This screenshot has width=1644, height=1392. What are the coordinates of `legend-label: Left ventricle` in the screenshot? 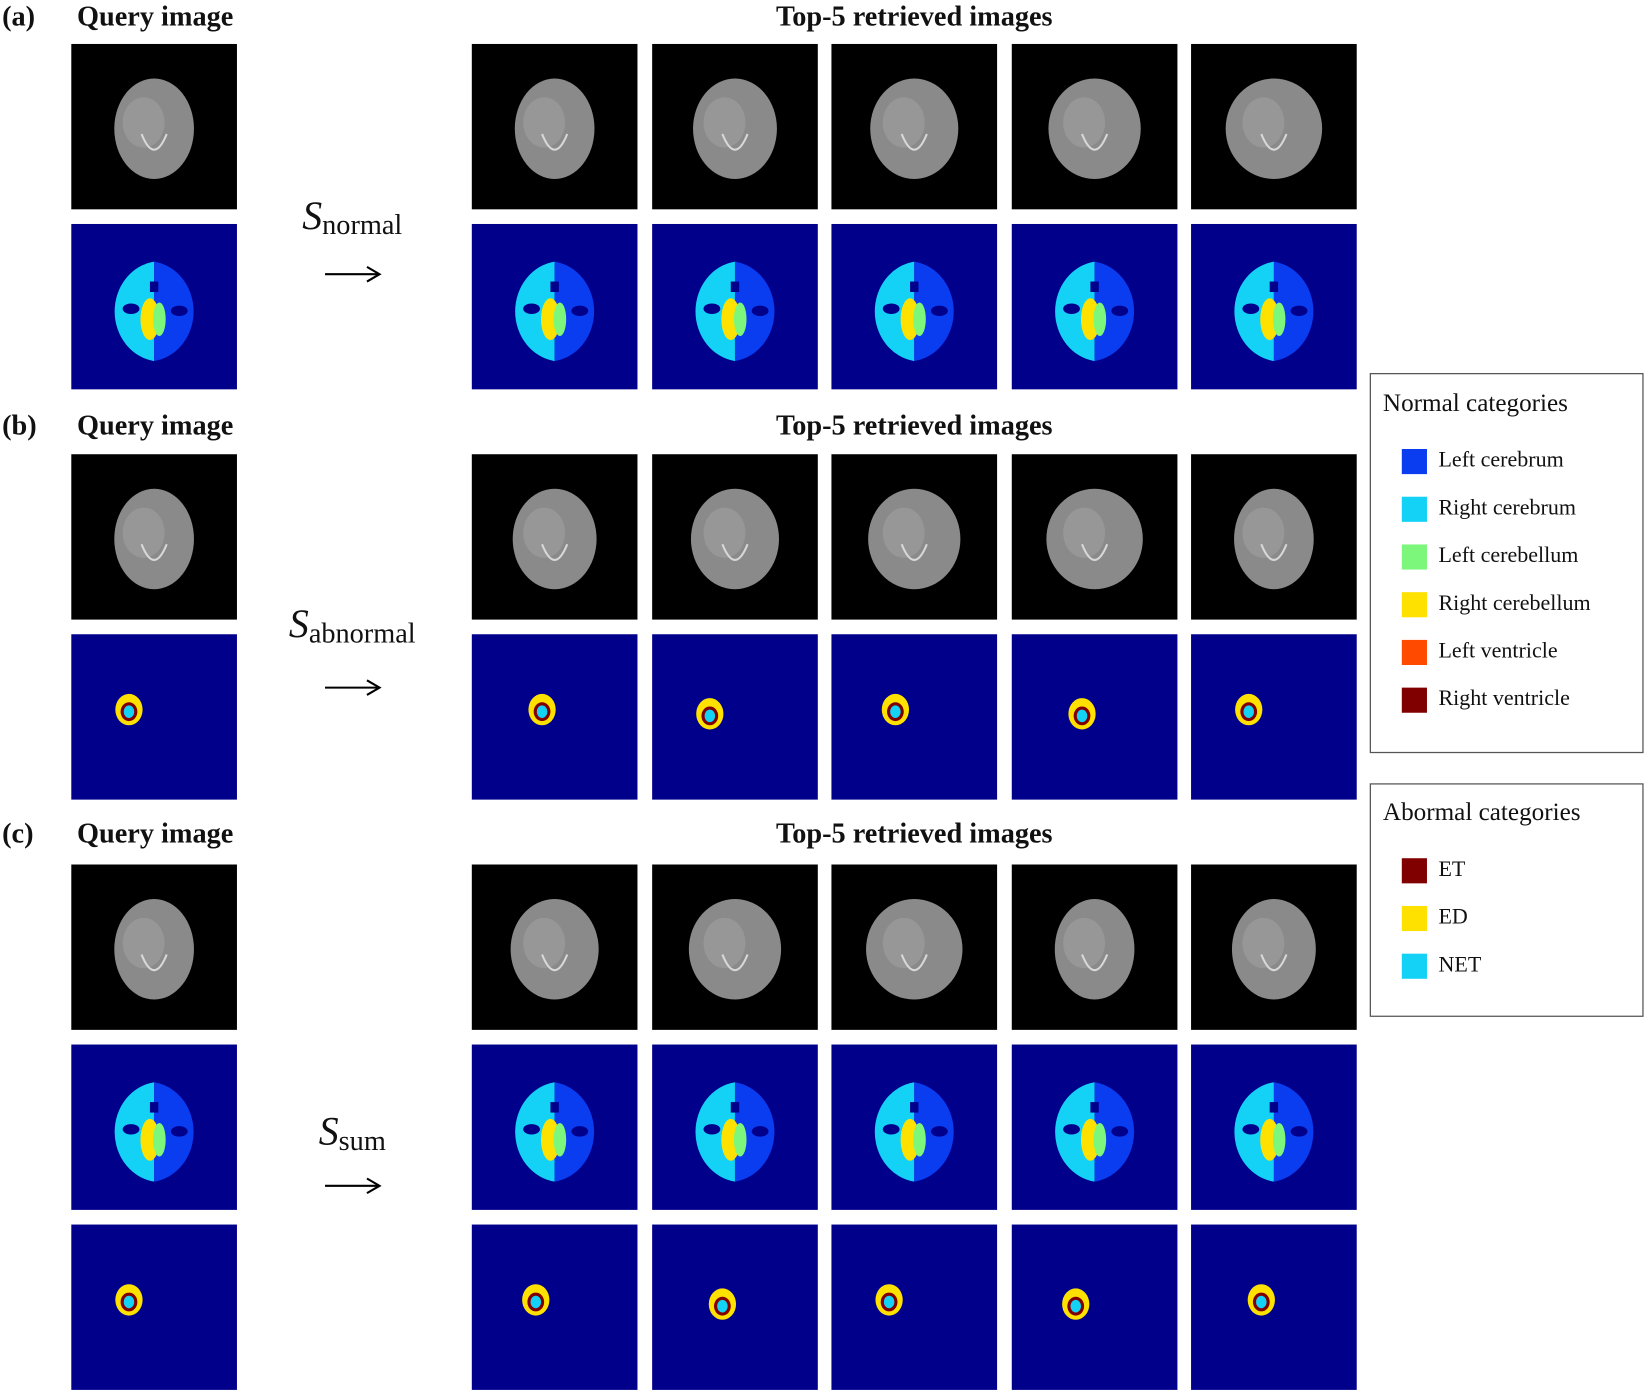 It's located at (1498, 650).